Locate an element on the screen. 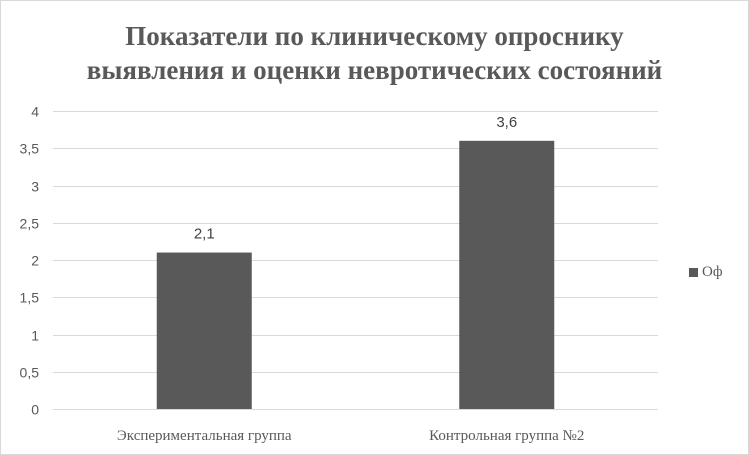 The width and height of the screenshot is (749, 455). y-tick-label: 1 is located at coordinates (35, 336).